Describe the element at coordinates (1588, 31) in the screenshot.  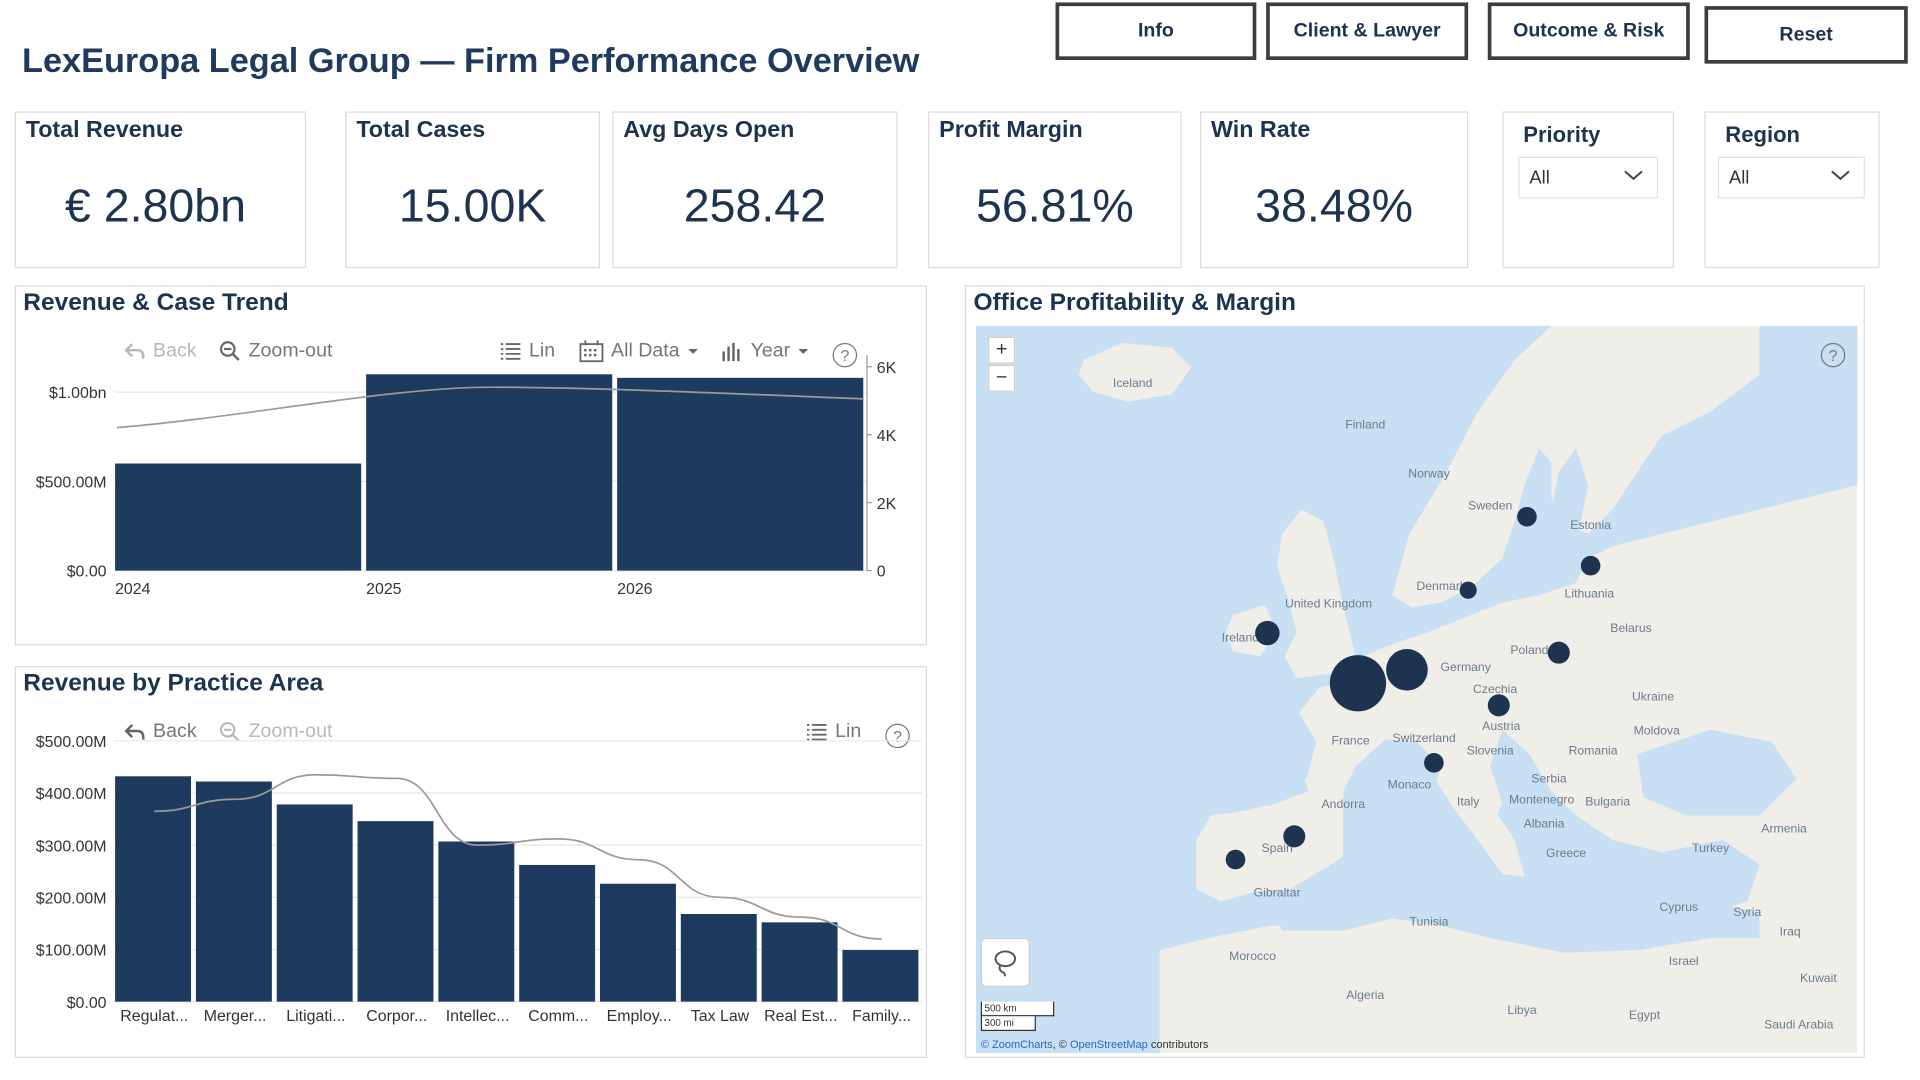
I see `outcome-risk-button: Outcome & Risk` at that location.